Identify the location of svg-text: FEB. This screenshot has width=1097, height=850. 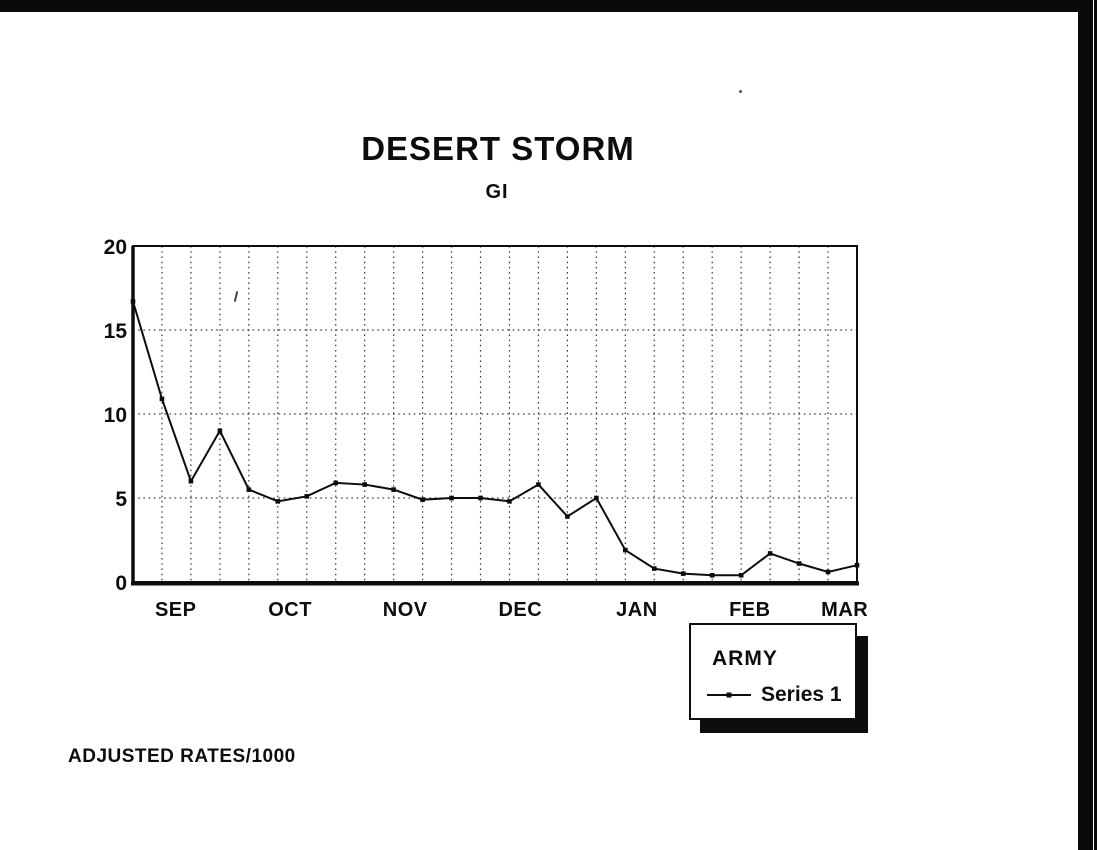
(750, 610).